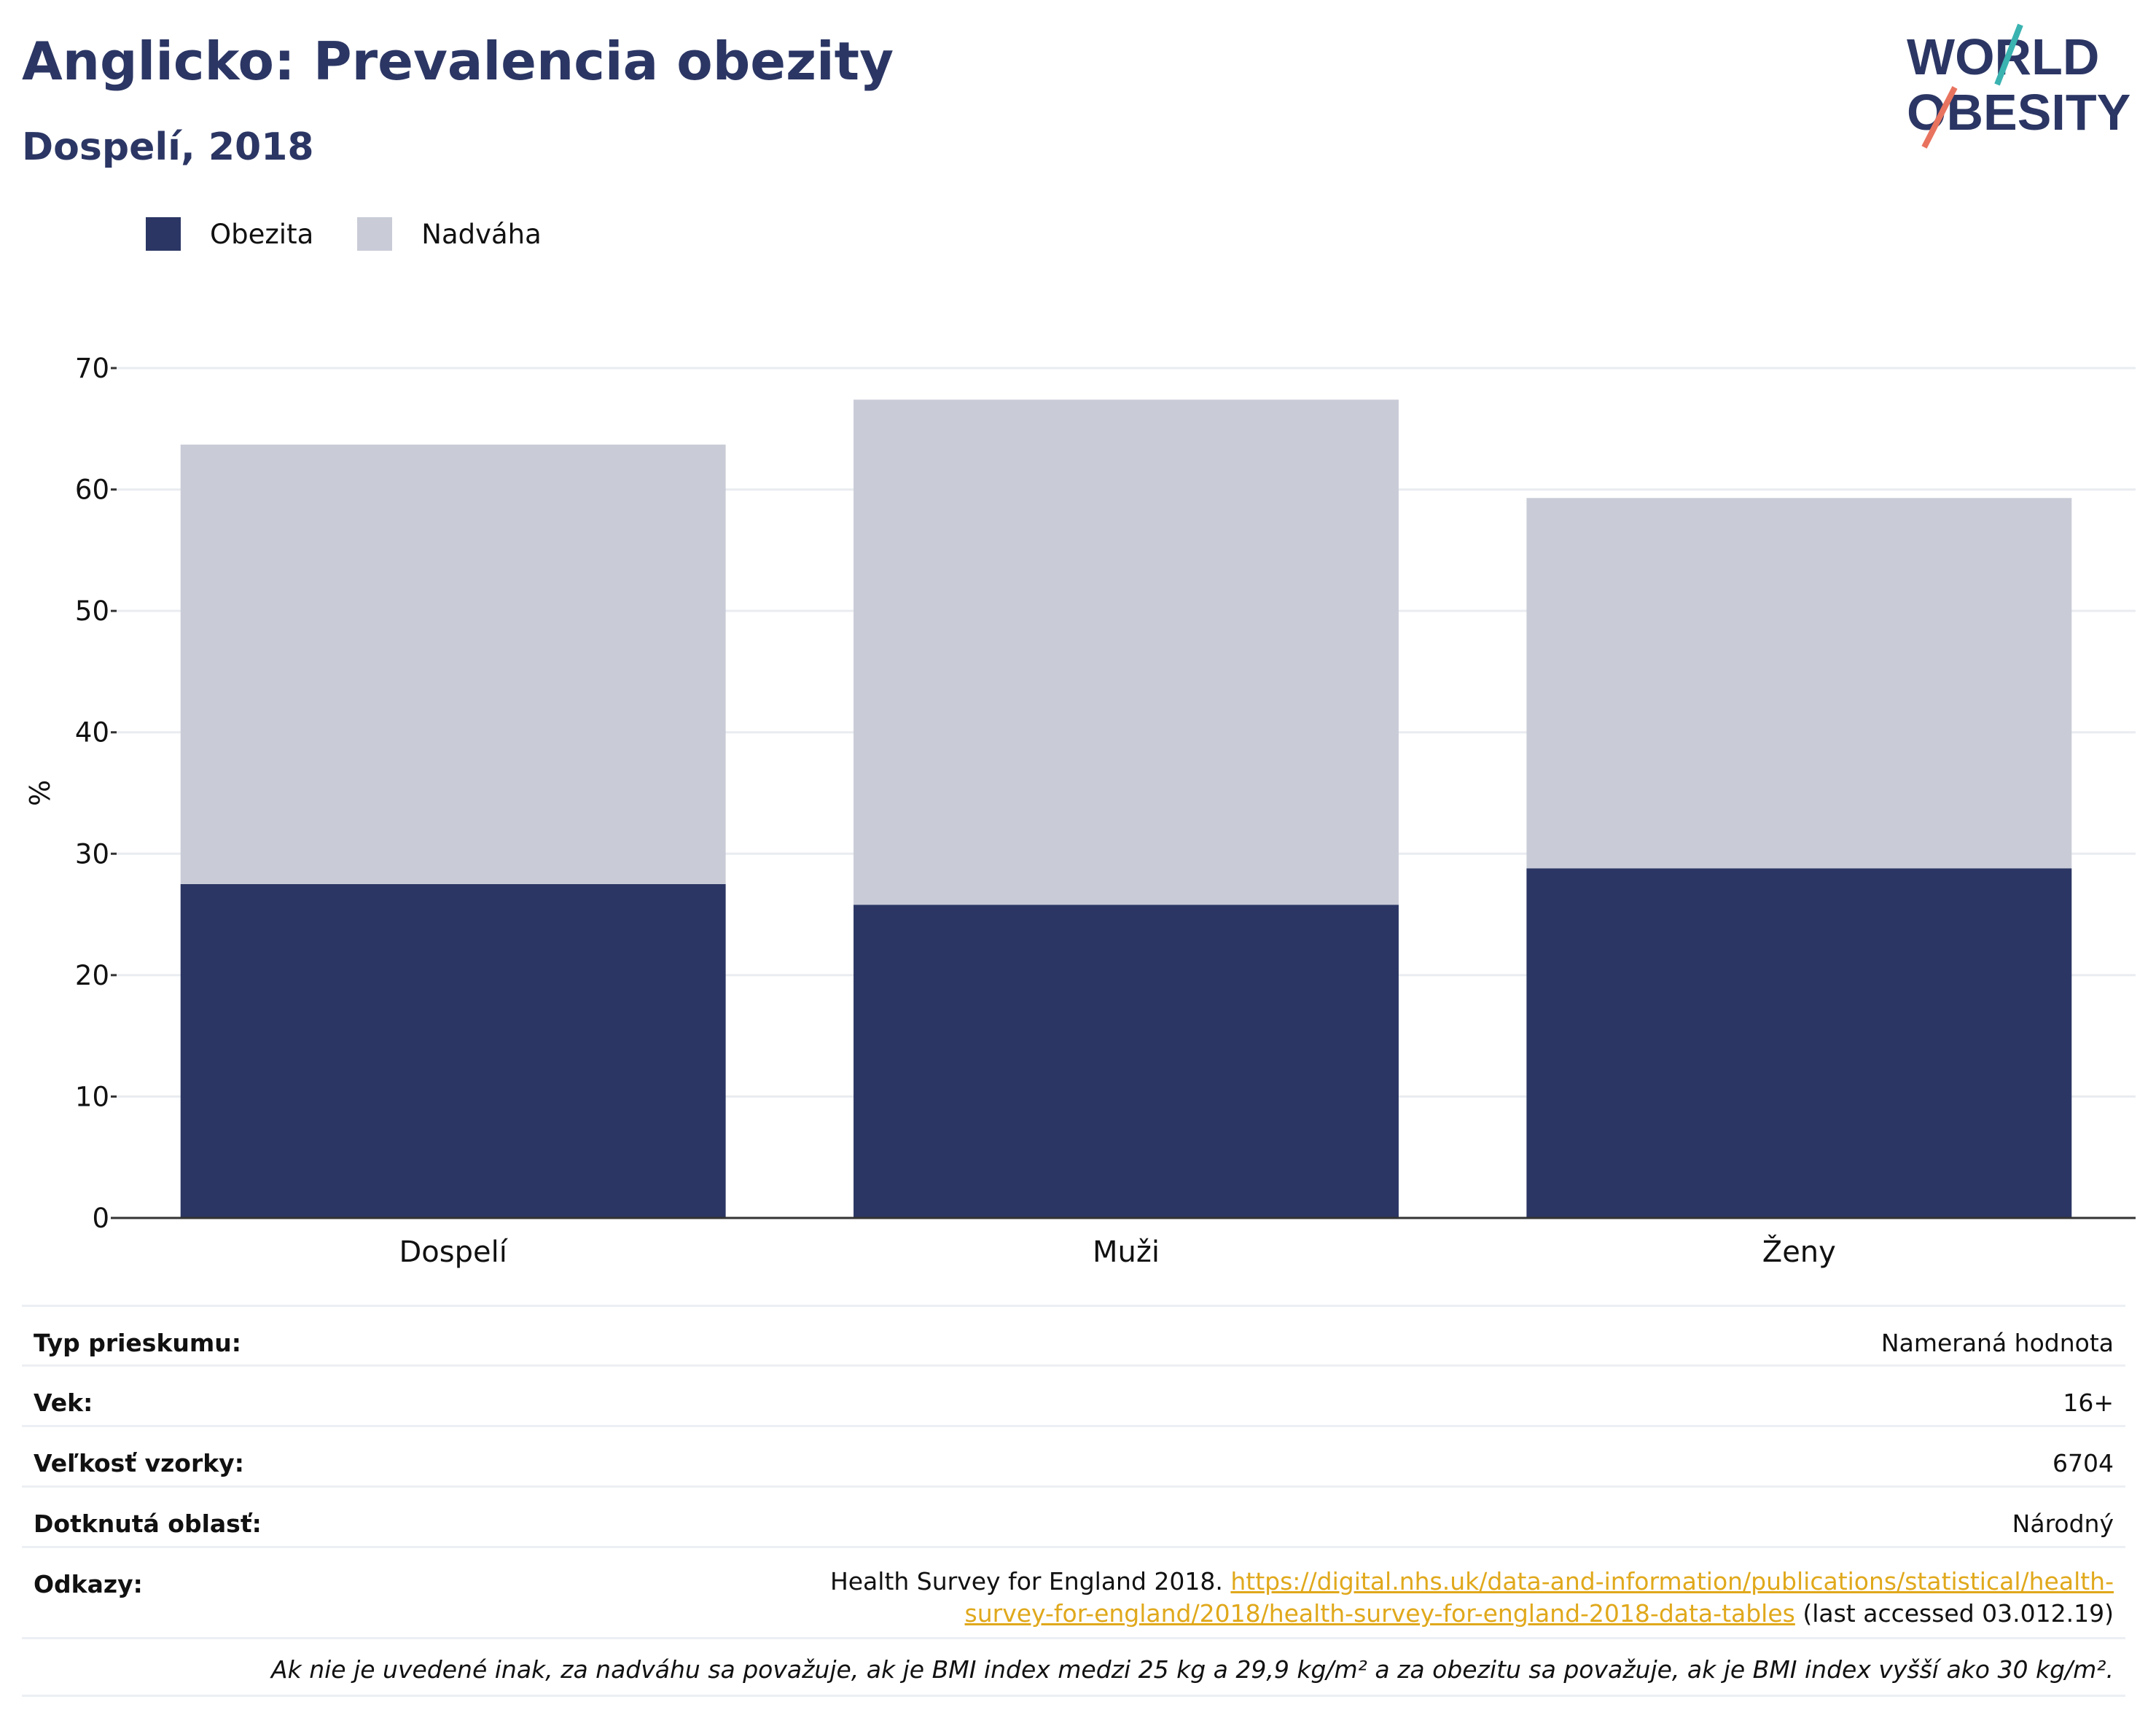 The width and height of the screenshot is (2156, 1734). Describe the element at coordinates (64, 1403) in the screenshot. I see `info-label: Vek:` at that location.